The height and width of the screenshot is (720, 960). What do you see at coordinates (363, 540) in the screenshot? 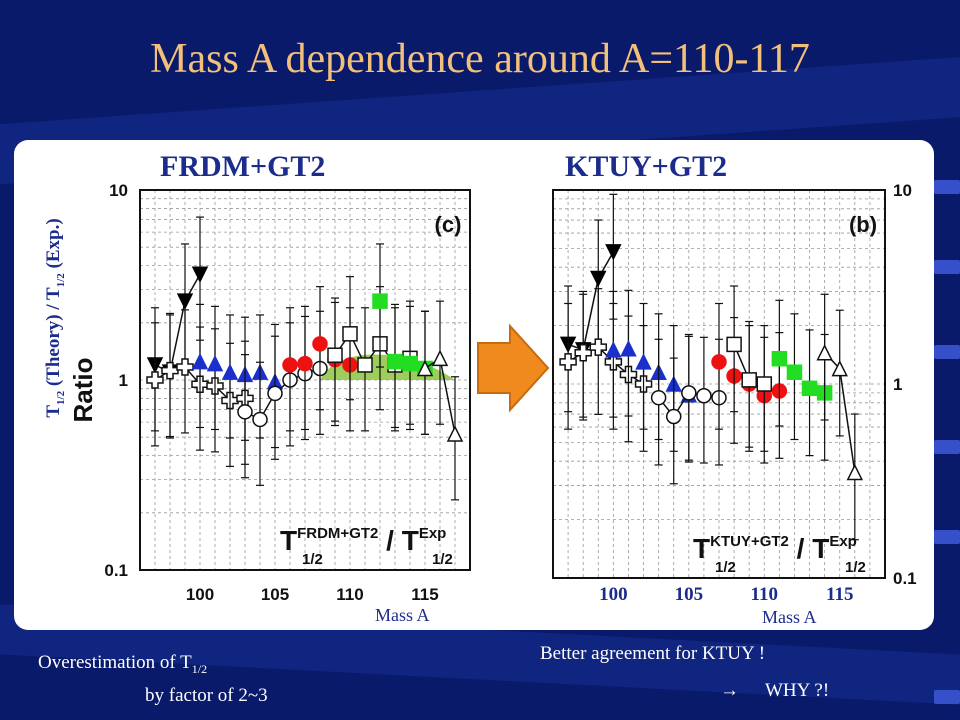
I see `formula-label: TFRDM+GT2 / TExp` at bounding box center [363, 540].